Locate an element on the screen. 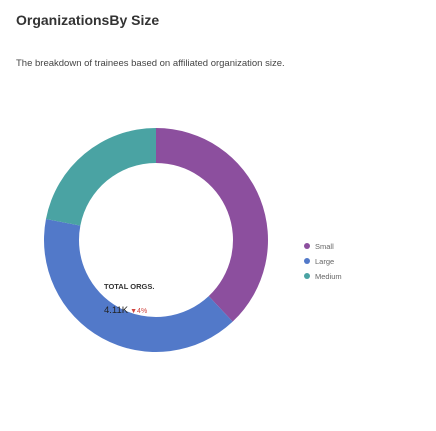 The width and height of the screenshot is (436, 431). donut-center-value: 4.11K ▼4% is located at coordinates (125, 310).